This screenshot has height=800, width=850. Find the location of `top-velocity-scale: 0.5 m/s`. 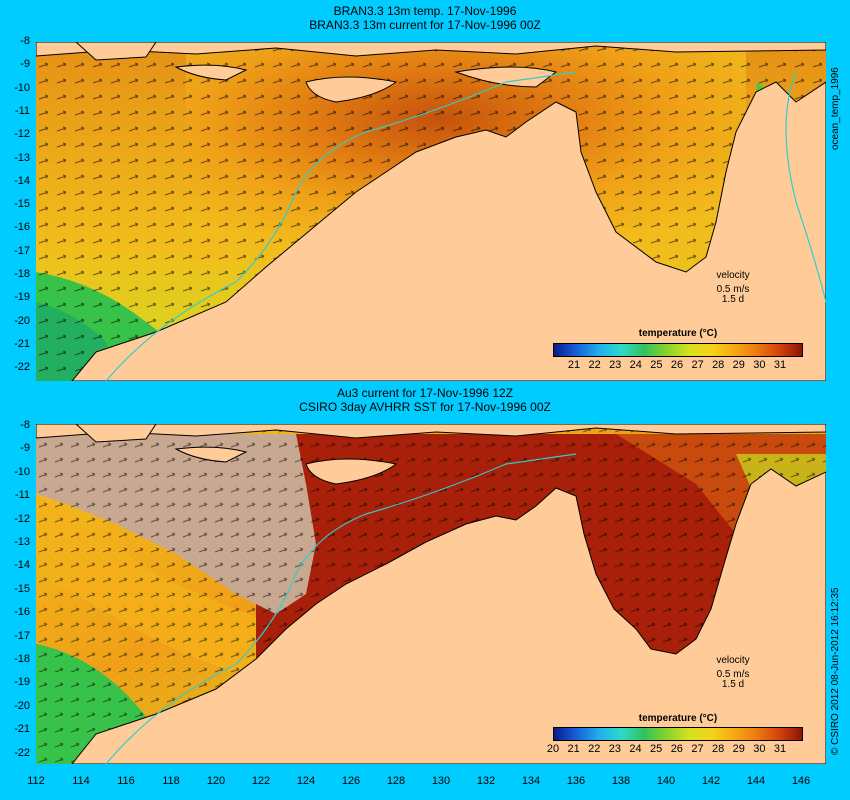

top-velocity-scale: 0.5 m/s is located at coordinates (733, 289).